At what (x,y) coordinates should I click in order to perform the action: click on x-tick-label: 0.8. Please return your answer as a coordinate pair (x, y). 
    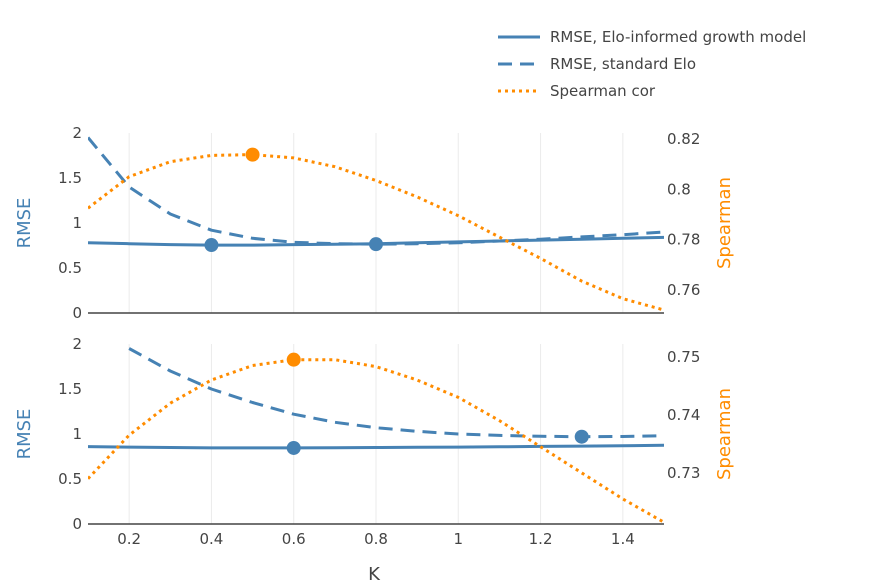
    Looking at the image, I should click on (376, 539).